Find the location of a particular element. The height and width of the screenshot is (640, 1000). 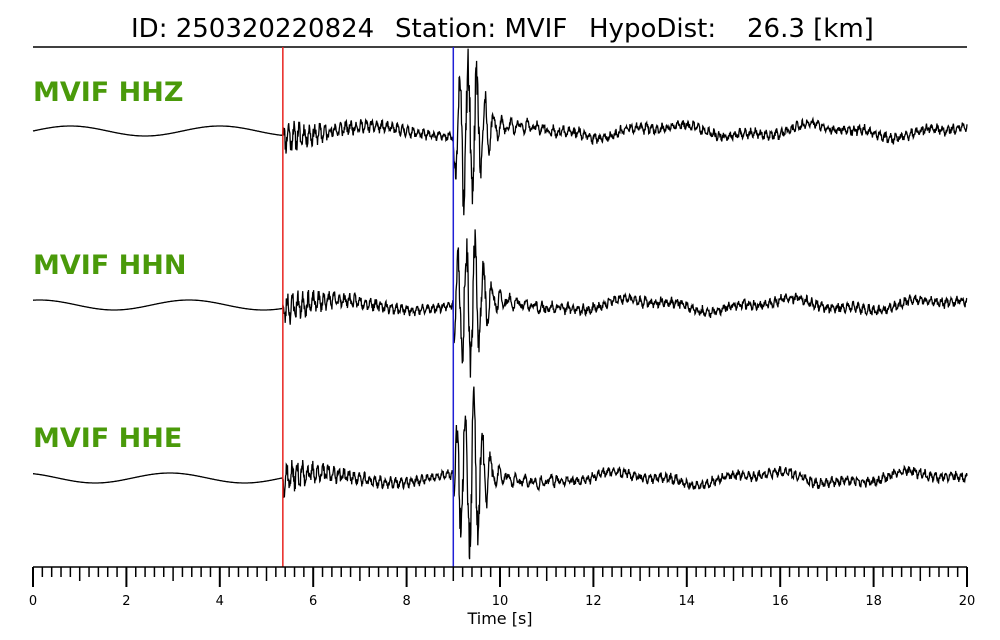

x-axis-ticks is located at coordinates (500, 577).